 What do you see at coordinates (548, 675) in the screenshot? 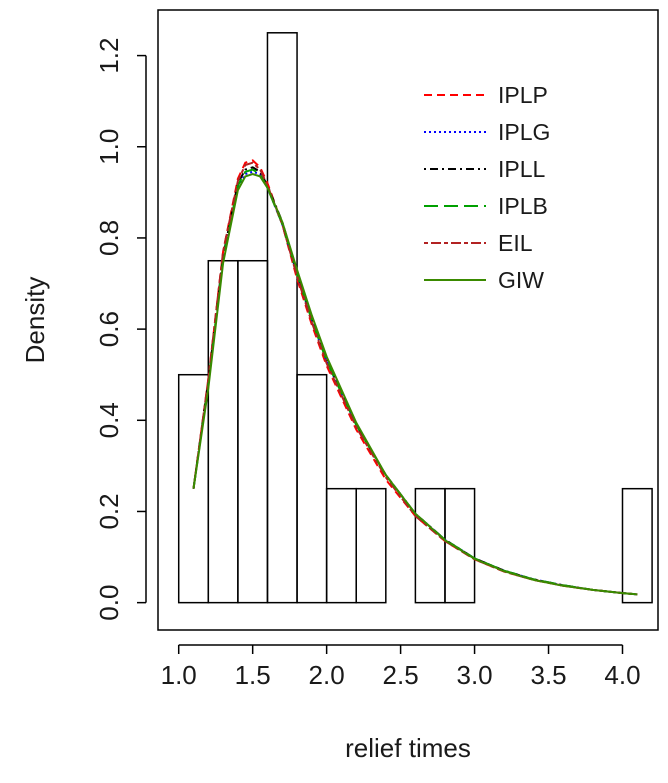
I see `x-tick-label: 3.5` at bounding box center [548, 675].